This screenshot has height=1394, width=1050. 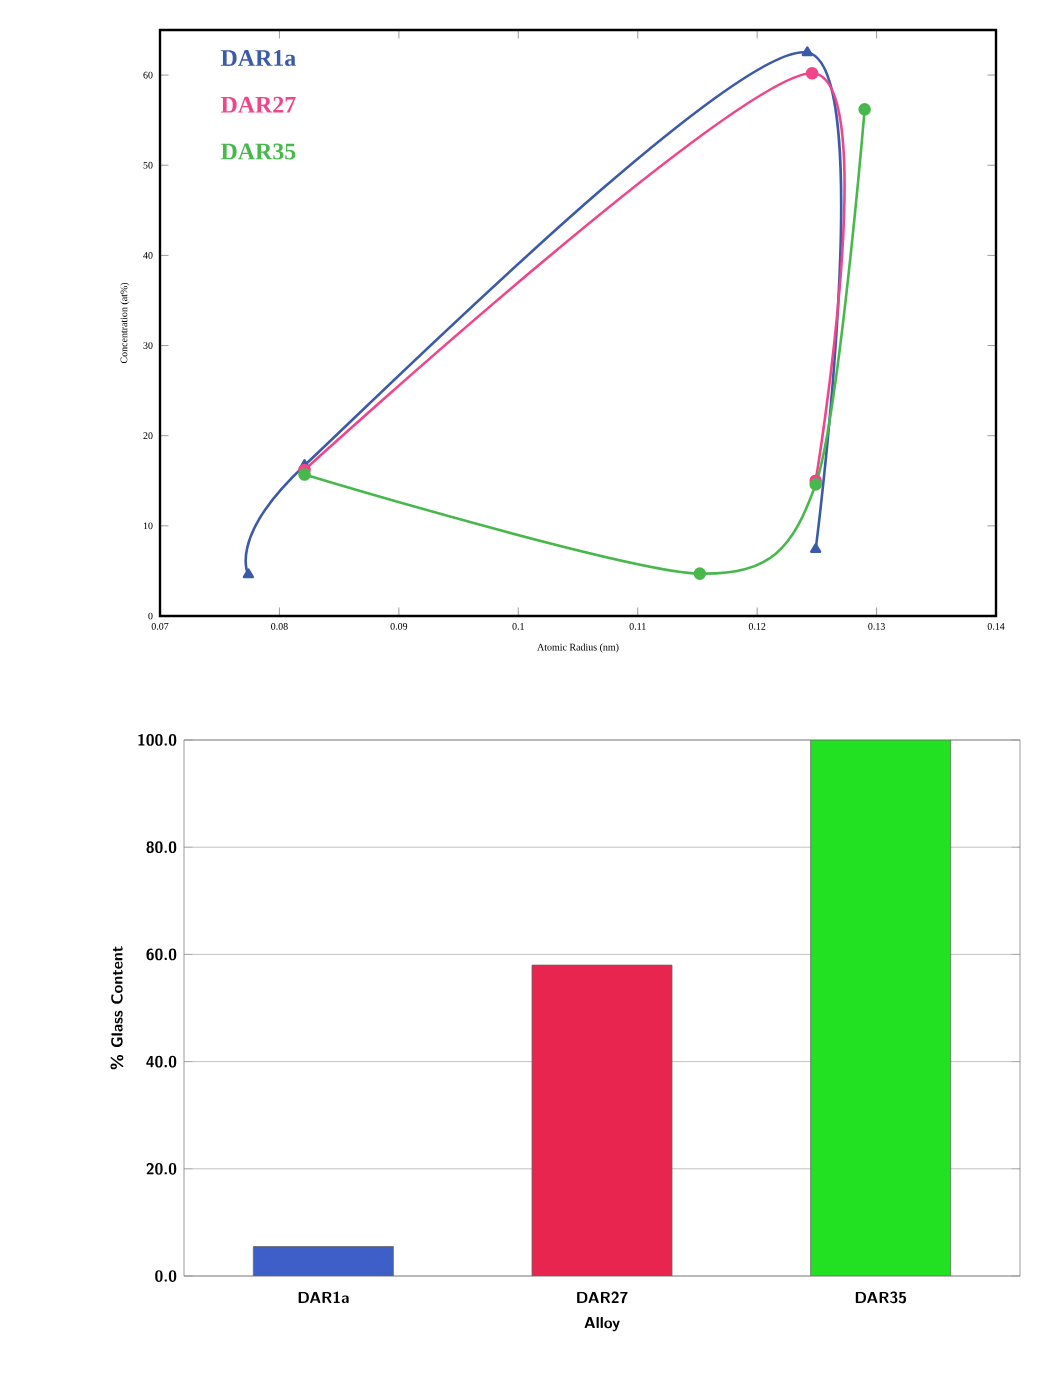 What do you see at coordinates (258, 151) in the screenshot?
I see `text: DAR35` at bounding box center [258, 151].